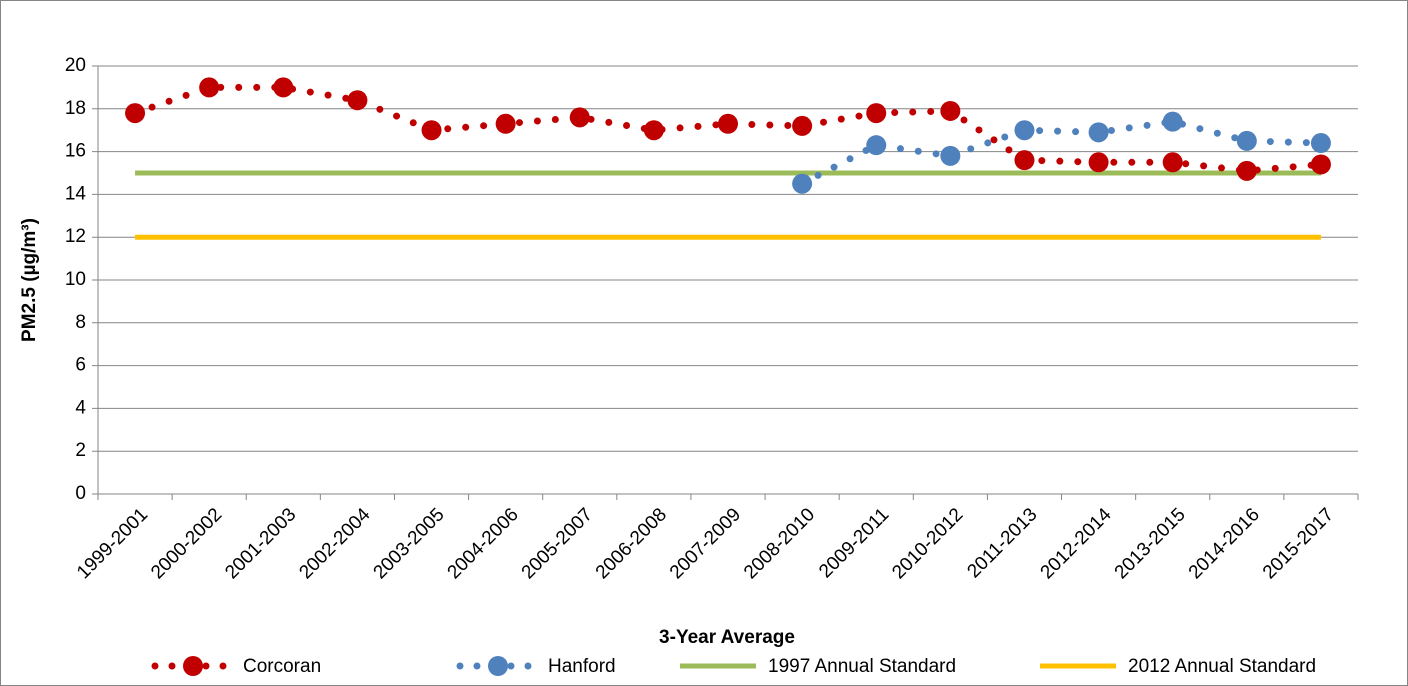 Image resolution: width=1408 pixels, height=686 pixels. What do you see at coordinates (80, 493) in the screenshot?
I see `y-tick-label: 0` at bounding box center [80, 493].